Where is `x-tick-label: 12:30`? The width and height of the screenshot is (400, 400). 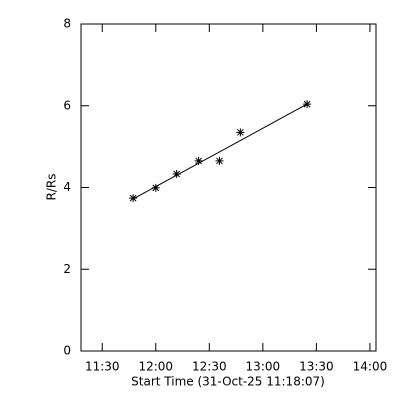
x-tick-label: 12:30 is located at coordinates (209, 367).